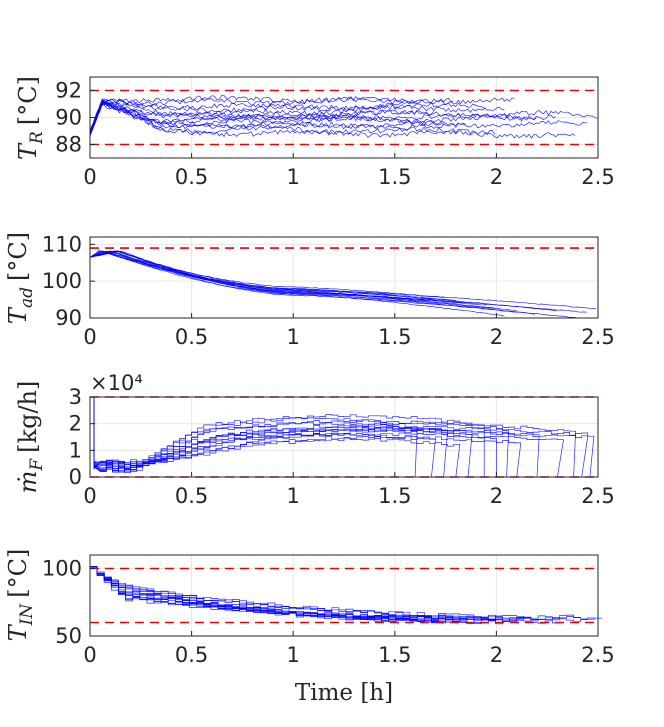 This screenshot has height=727, width=664. What do you see at coordinates (75, 450) in the screenshot?
I see `y-tick-label: 1` at bounding box center [75, 450].